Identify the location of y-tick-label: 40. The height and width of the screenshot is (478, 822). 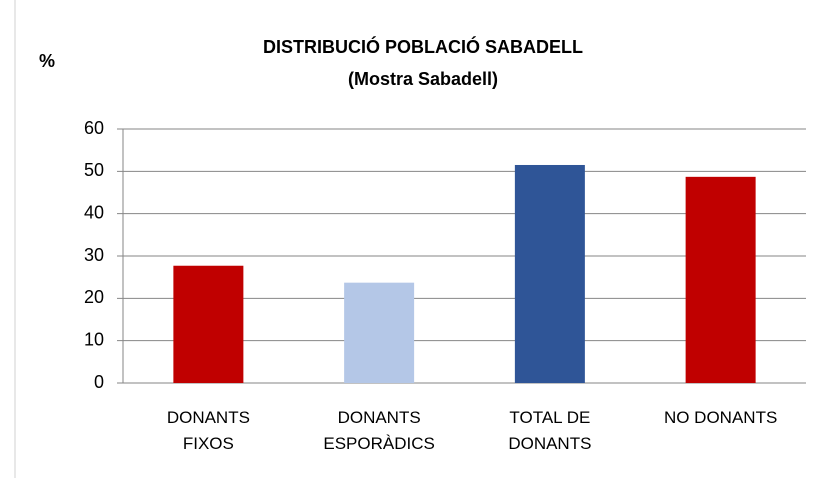
(94, 212).